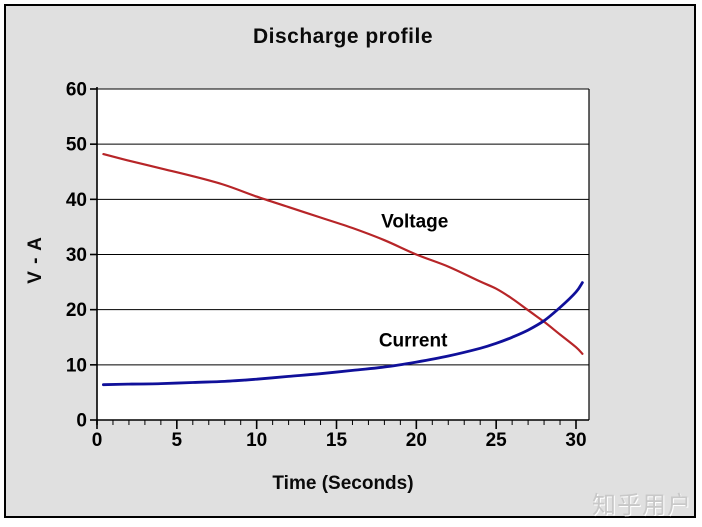  Describe the element at coordinates (97, 440) in the screenshot. I see `x-tick-label-0: 0` at that location.